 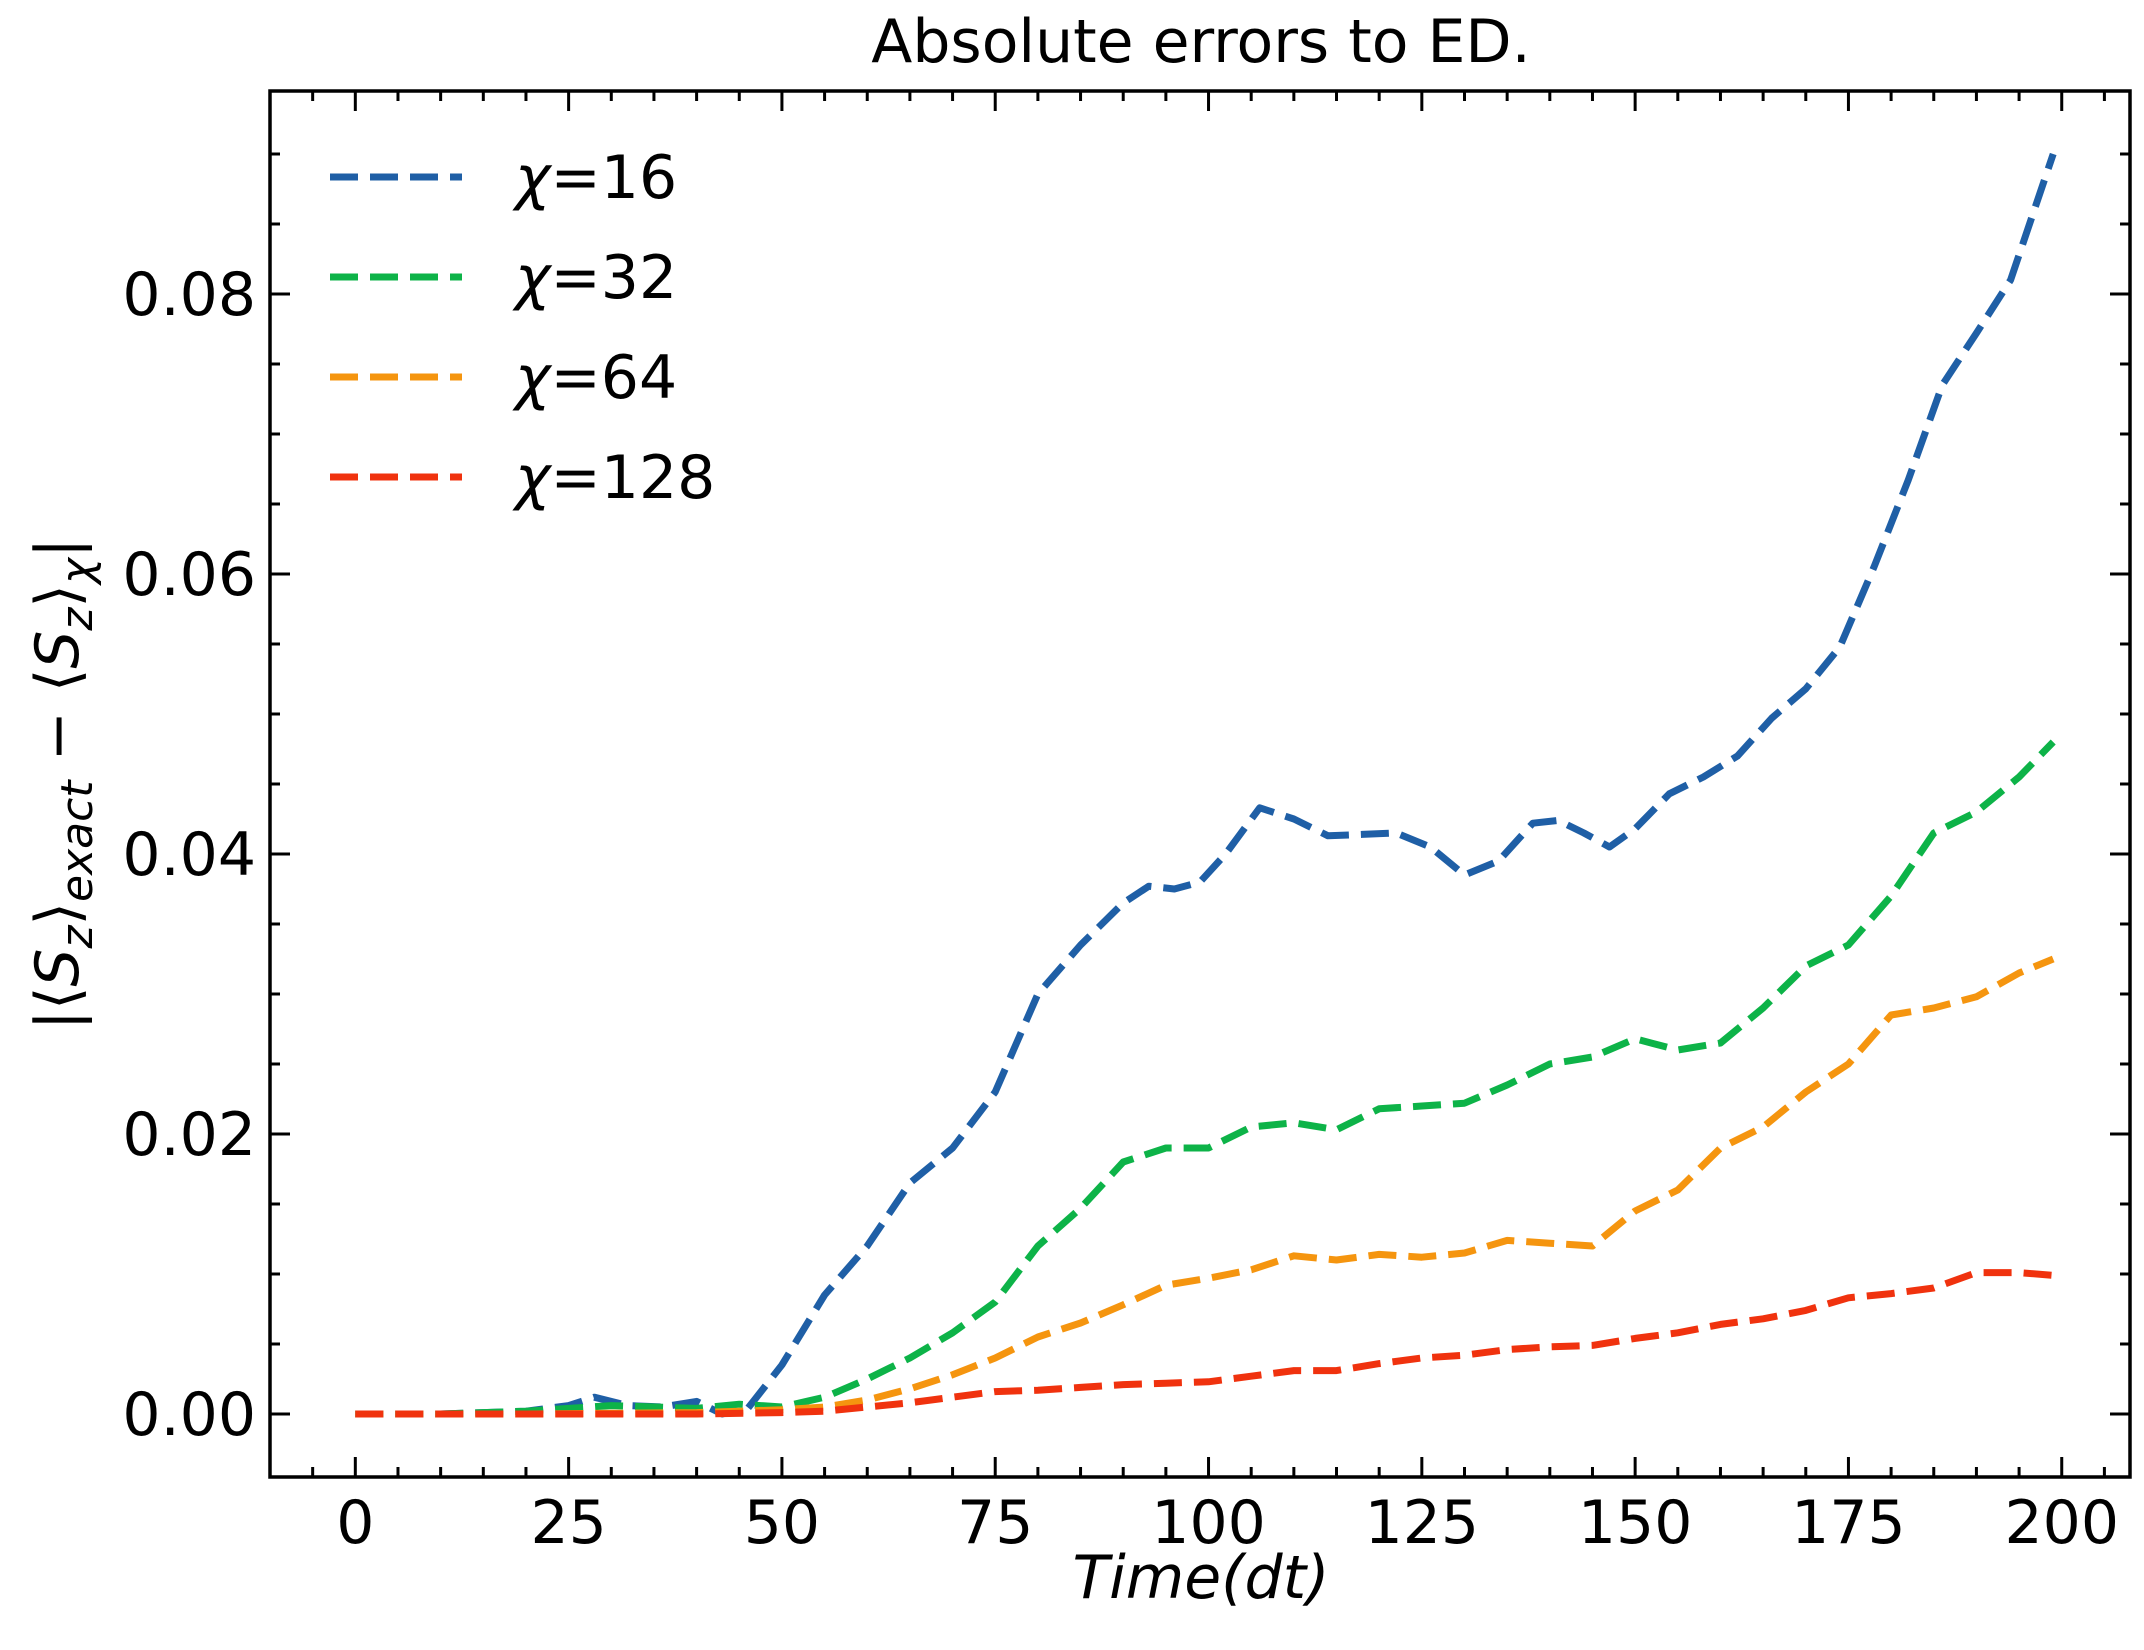 I want to click on legend-label: χ=128, so click(x=613, y=478).